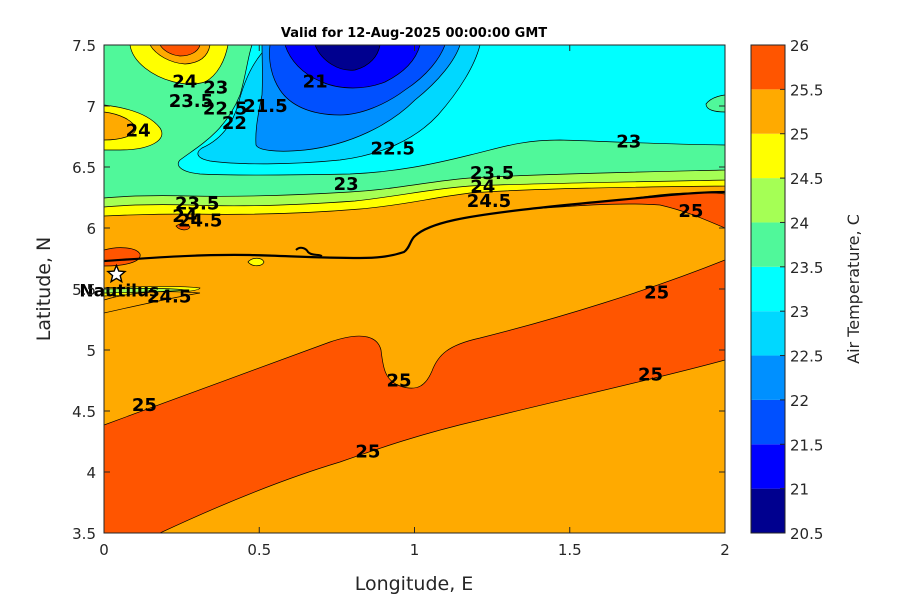 The height and width of the screenshot is (600, 900). Describe the element at coordinates (806, 534) in the screenshot. I see `colorbar-tick-label: 20.5` at that location.